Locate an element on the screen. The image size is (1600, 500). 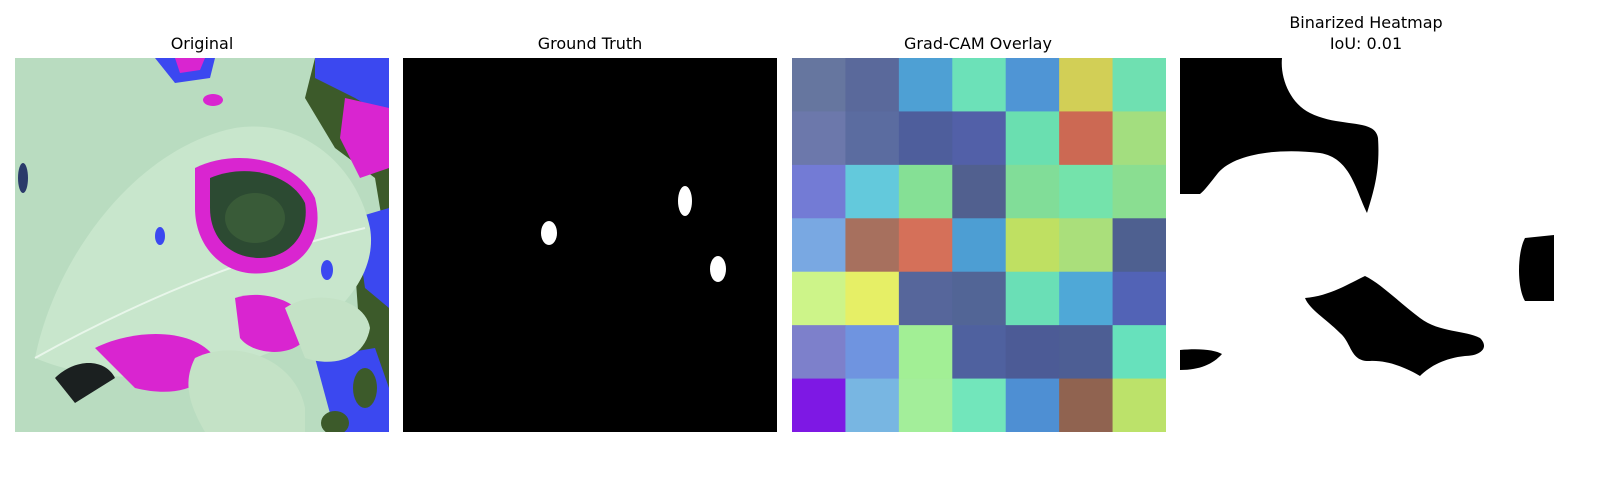
panel-title-ground-truth: Ground Truth is located at coordinates (590, 43).